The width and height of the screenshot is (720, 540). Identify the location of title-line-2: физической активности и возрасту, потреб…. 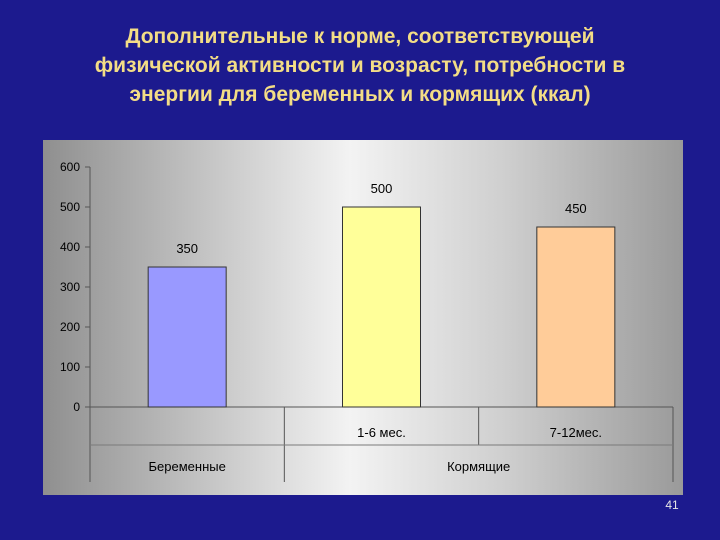
(360, 65).